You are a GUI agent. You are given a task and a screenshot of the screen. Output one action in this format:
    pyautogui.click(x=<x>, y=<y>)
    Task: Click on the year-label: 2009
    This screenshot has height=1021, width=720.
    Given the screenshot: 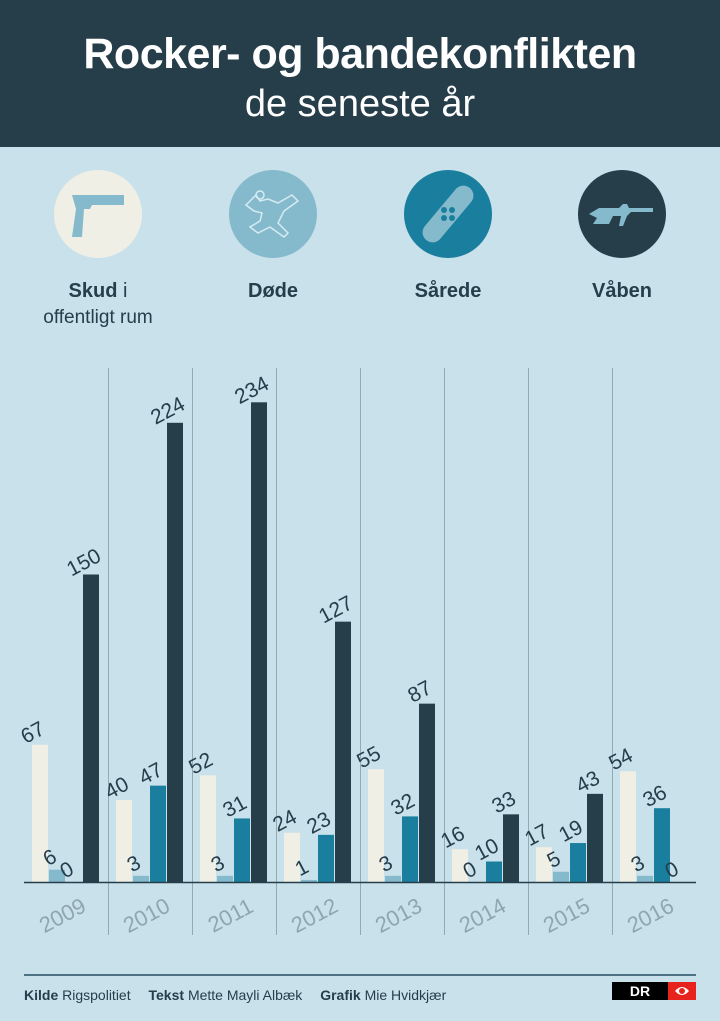 What is the action you would take?
    pyautogui.click(x=62, y=915)
    